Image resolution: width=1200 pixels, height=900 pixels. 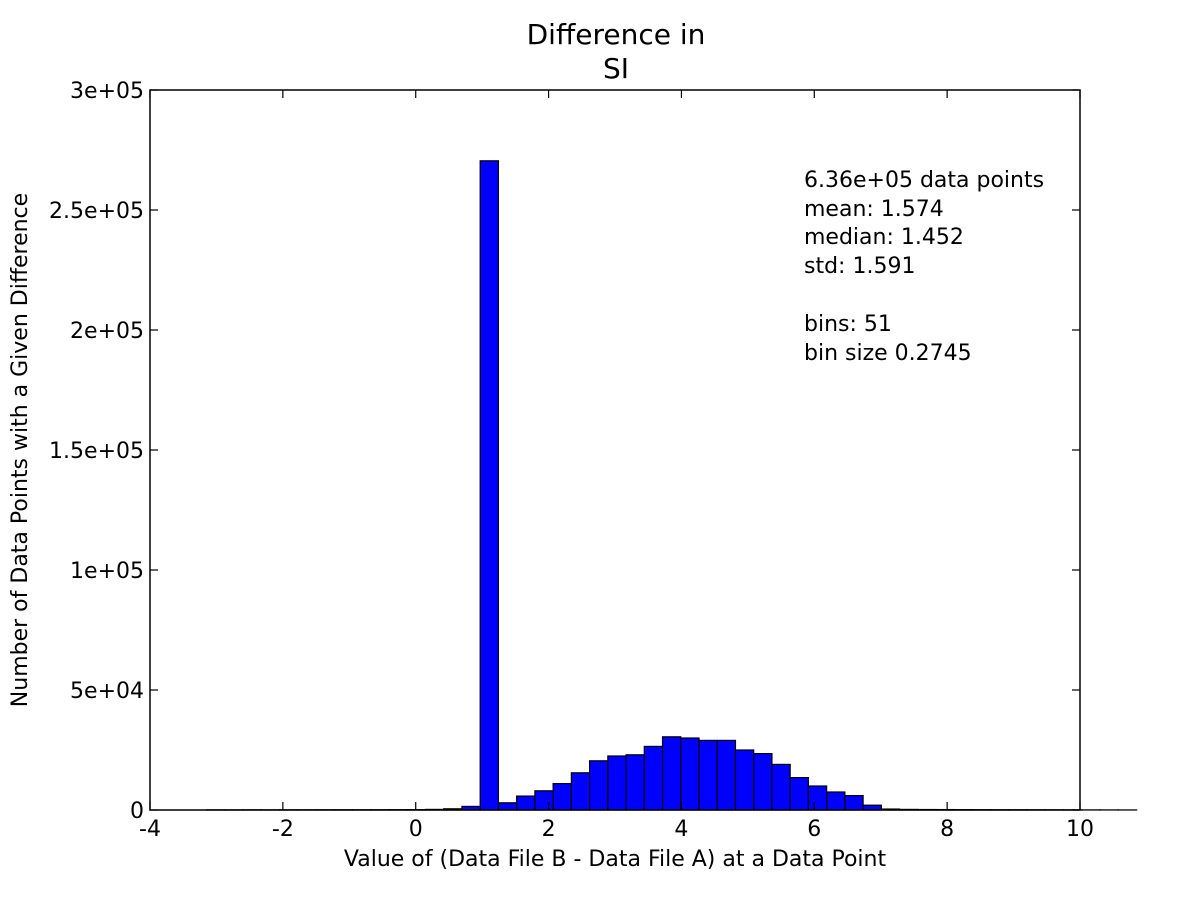 What do you see at coordinates (416, 829) in the screenshot?
I see `x-tick-label: 0` at bounding box center [416, 829].